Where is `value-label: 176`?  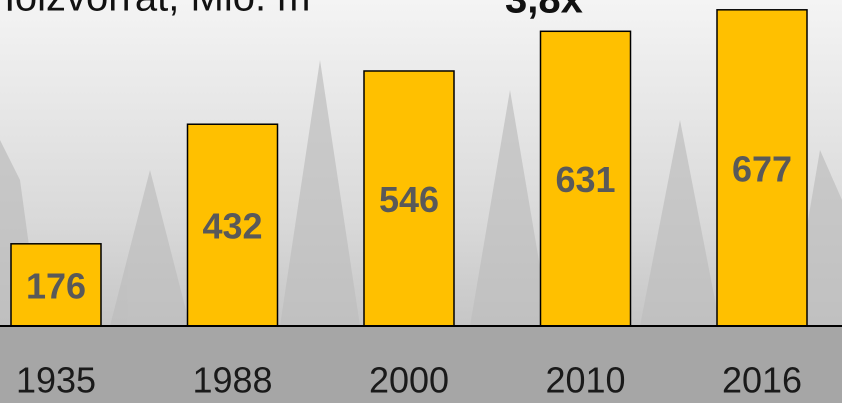
value-label: 176 is located at coordinates (56, 285).